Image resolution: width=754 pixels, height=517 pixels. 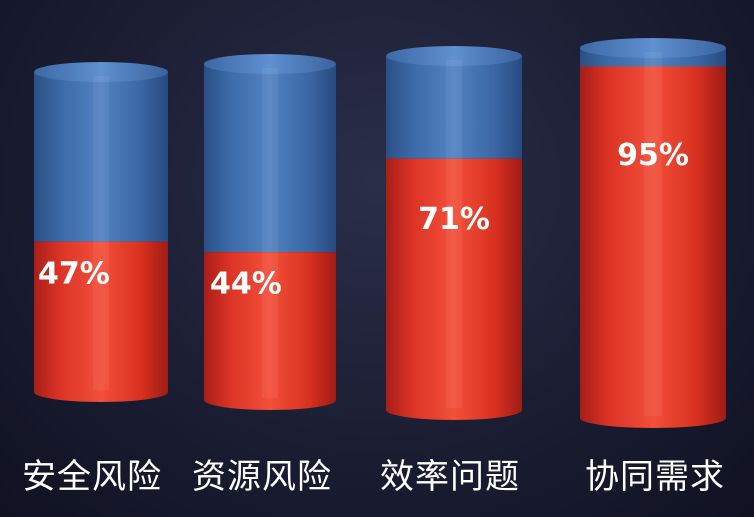 What do you see at coordinates (450, 477) in the screenshot?
I see `category-label-2: 效率问题` at bounding box center [450, 477].